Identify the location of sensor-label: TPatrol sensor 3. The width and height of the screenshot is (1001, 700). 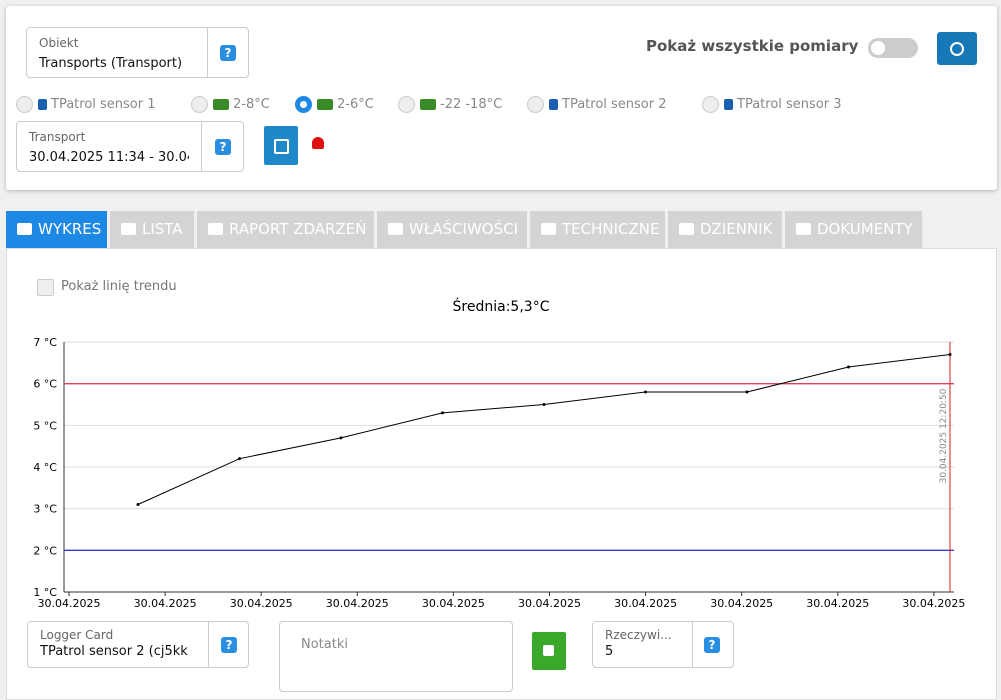
(789, 104).